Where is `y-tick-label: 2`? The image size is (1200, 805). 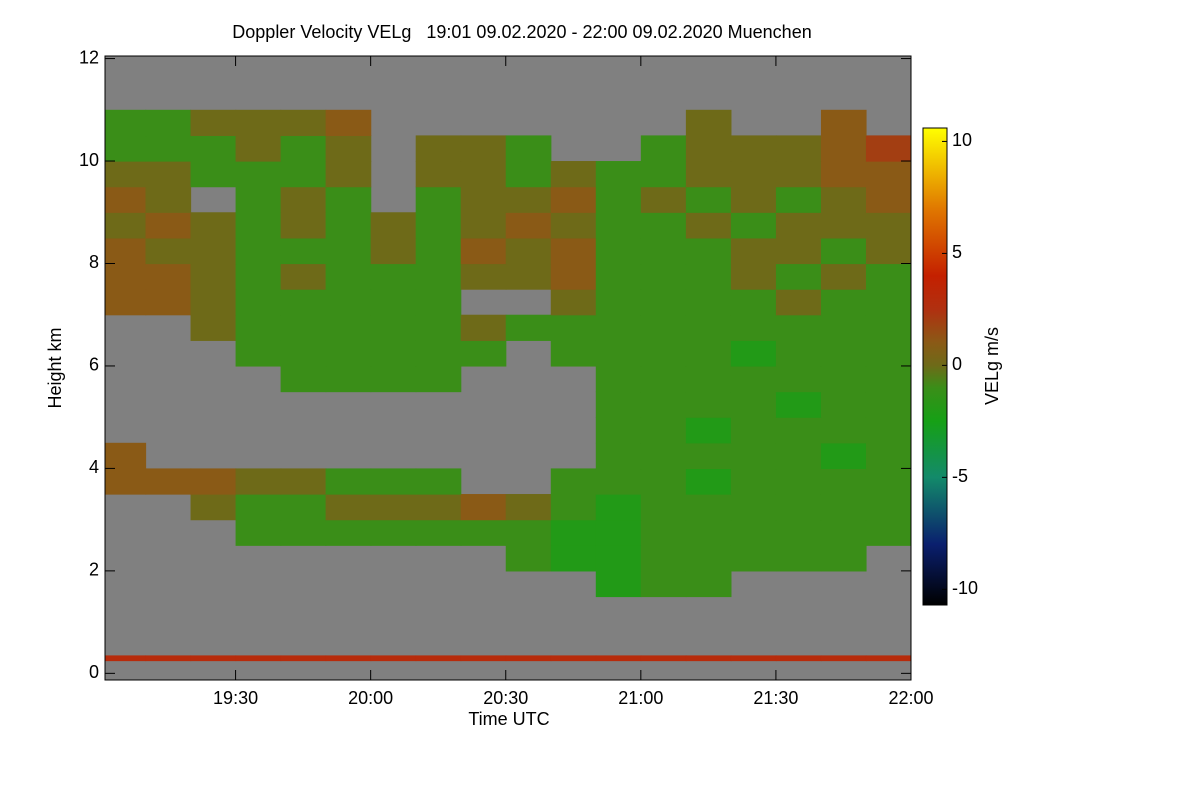
y-tick-label: 2 is located at coordinates (94, 570).